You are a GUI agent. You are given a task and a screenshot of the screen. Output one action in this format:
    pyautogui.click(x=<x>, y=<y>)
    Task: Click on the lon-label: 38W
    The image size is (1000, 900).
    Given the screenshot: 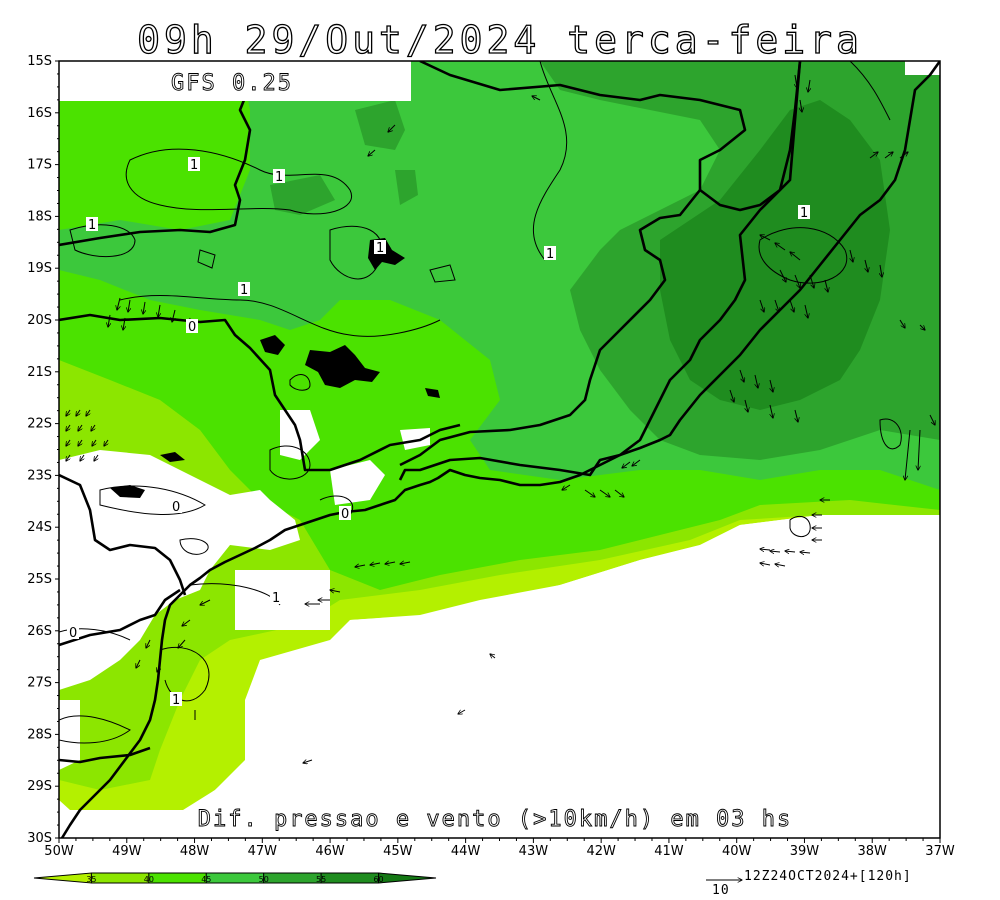 What is the action you would take?
    pyautogui.click(x=873, y=851)
    